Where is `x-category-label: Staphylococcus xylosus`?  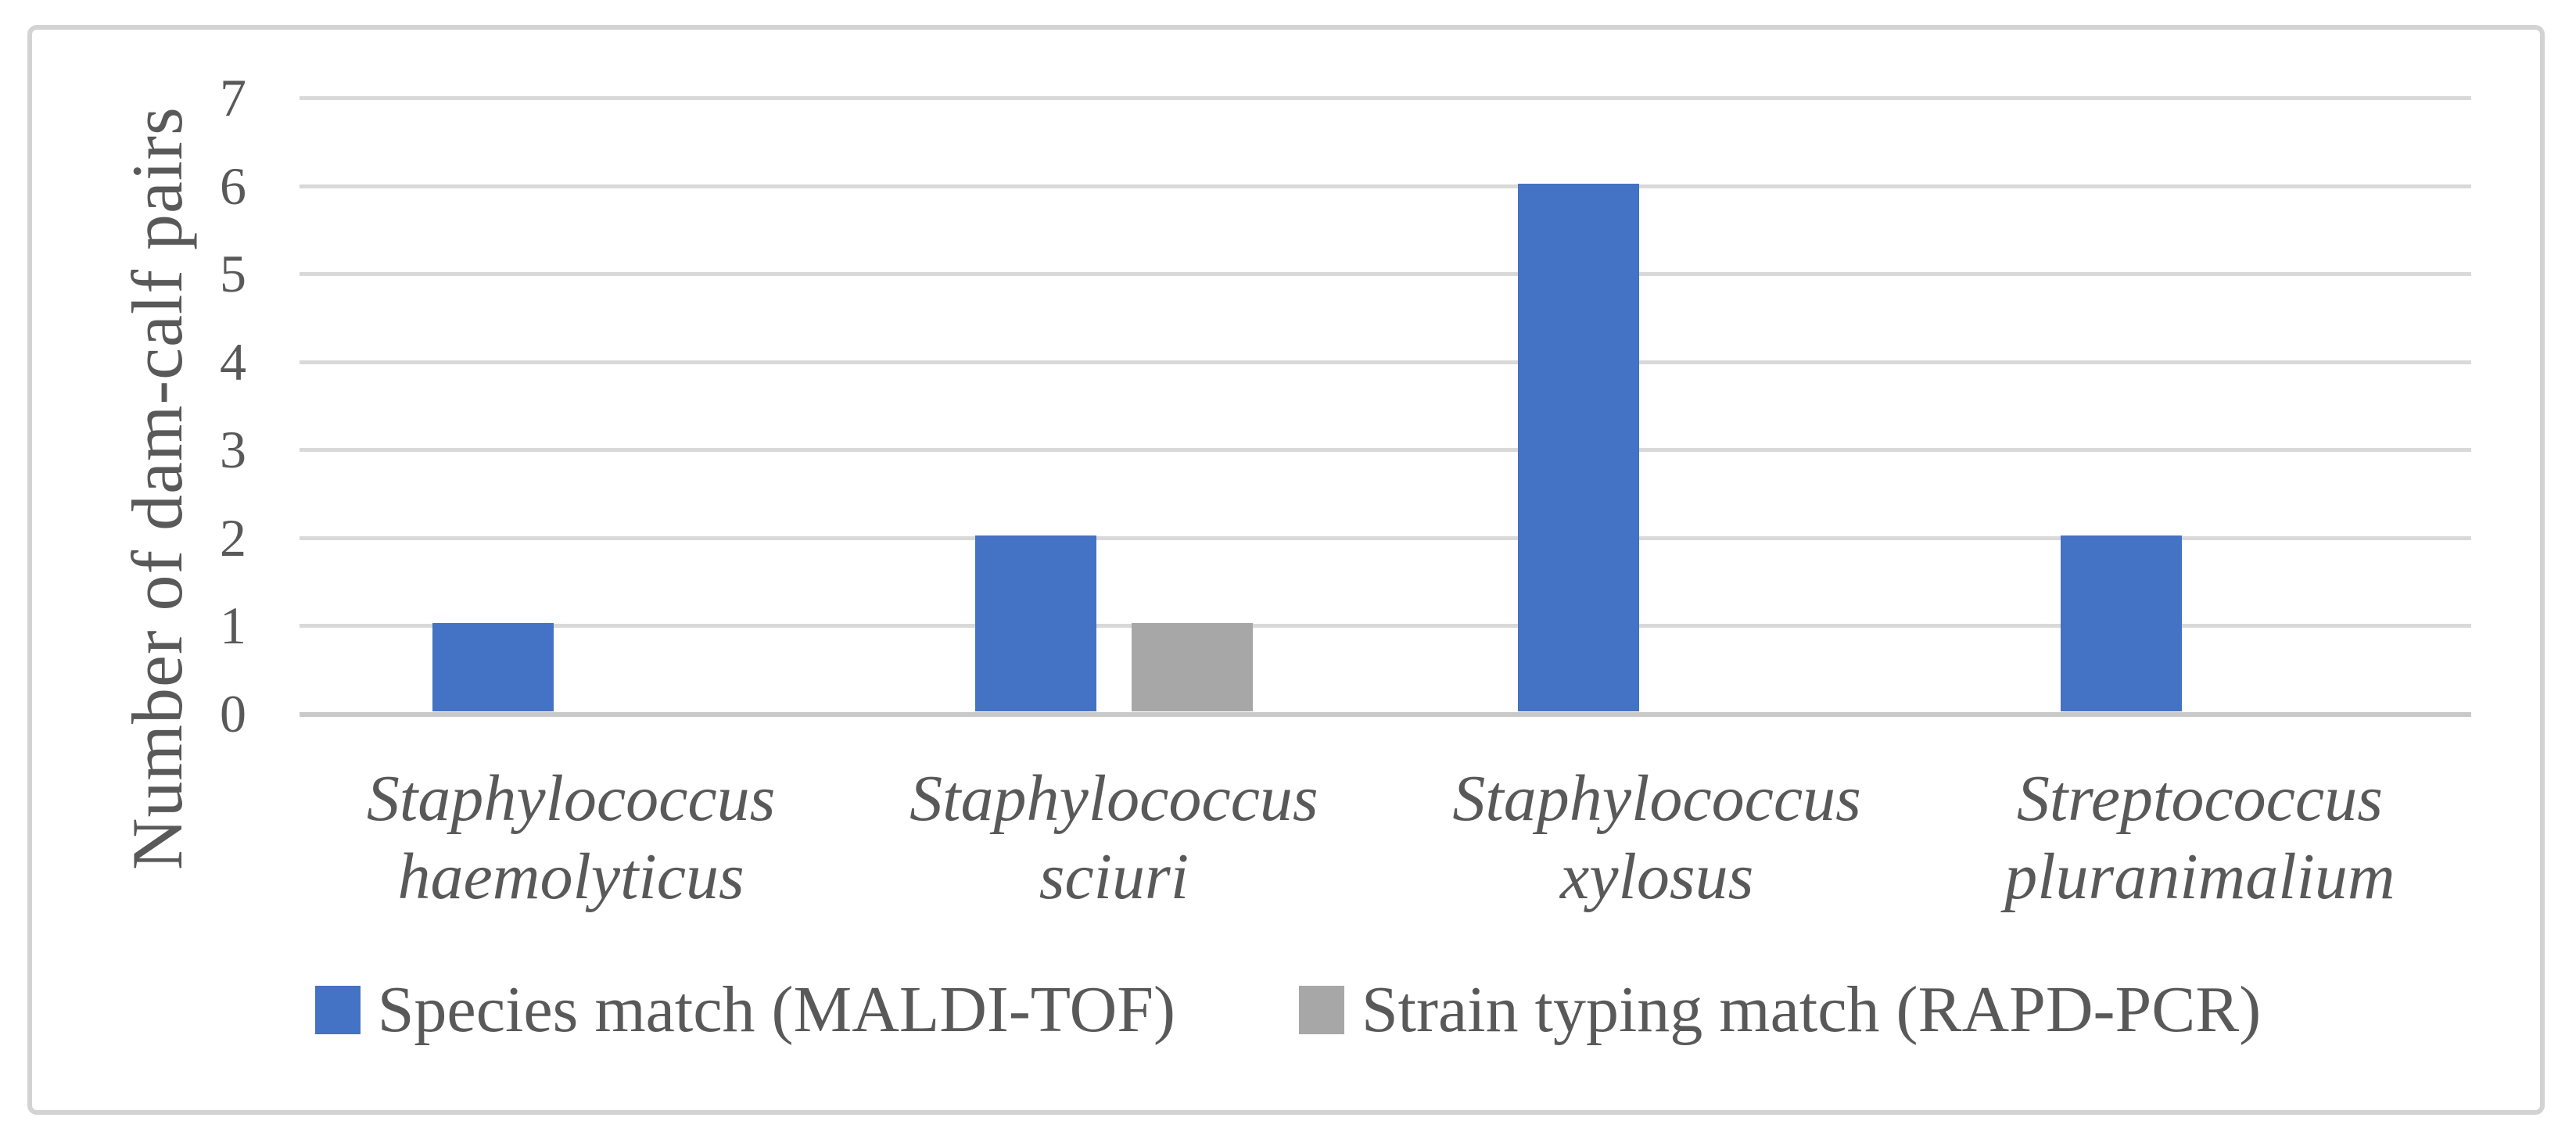 x-category-label: Staphylococcus xylosus is located at coordinates (1657, 838).